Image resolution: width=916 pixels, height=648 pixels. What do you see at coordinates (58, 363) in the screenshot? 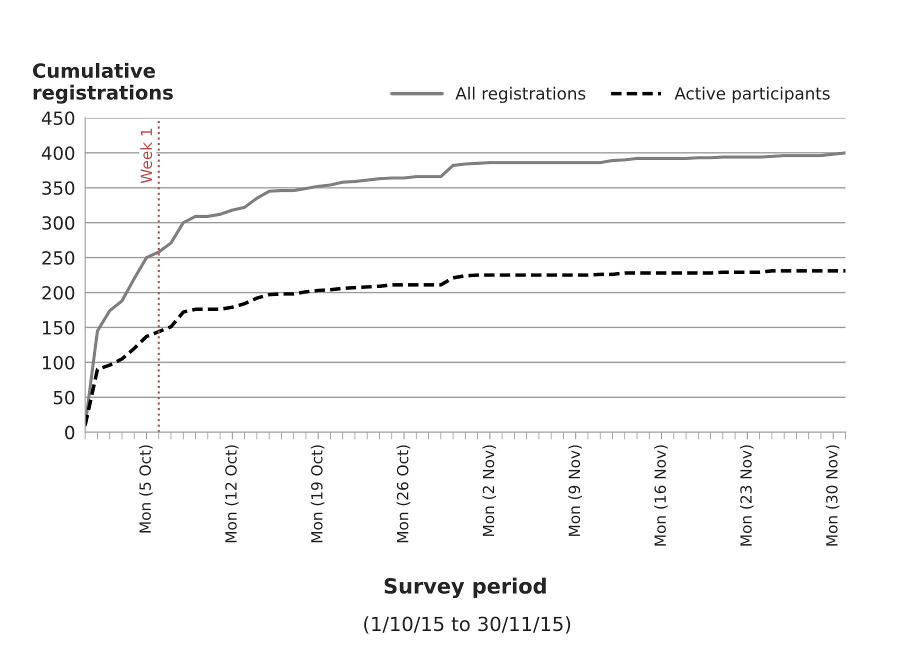
I see `y-tick-label: 100` at bounding box center [58, 363].